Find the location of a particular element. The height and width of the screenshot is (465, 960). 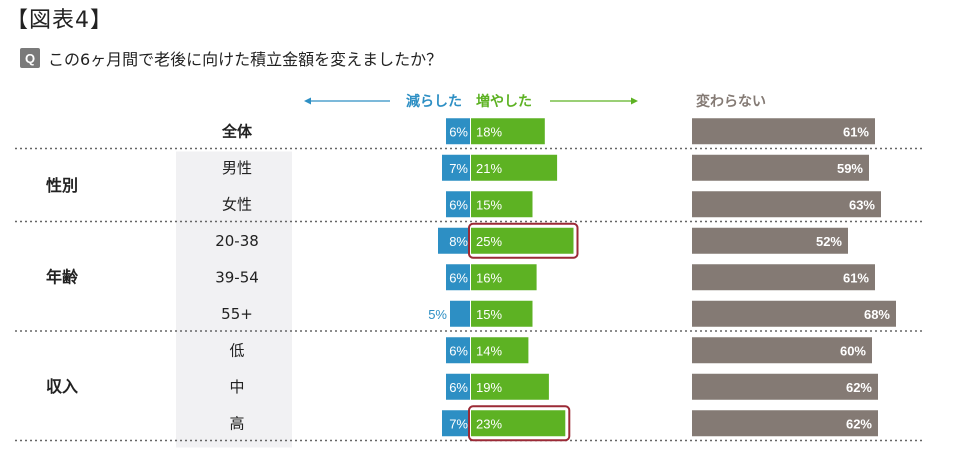

legend-decrease-label: 減らした is located at coordinates (434, 101).